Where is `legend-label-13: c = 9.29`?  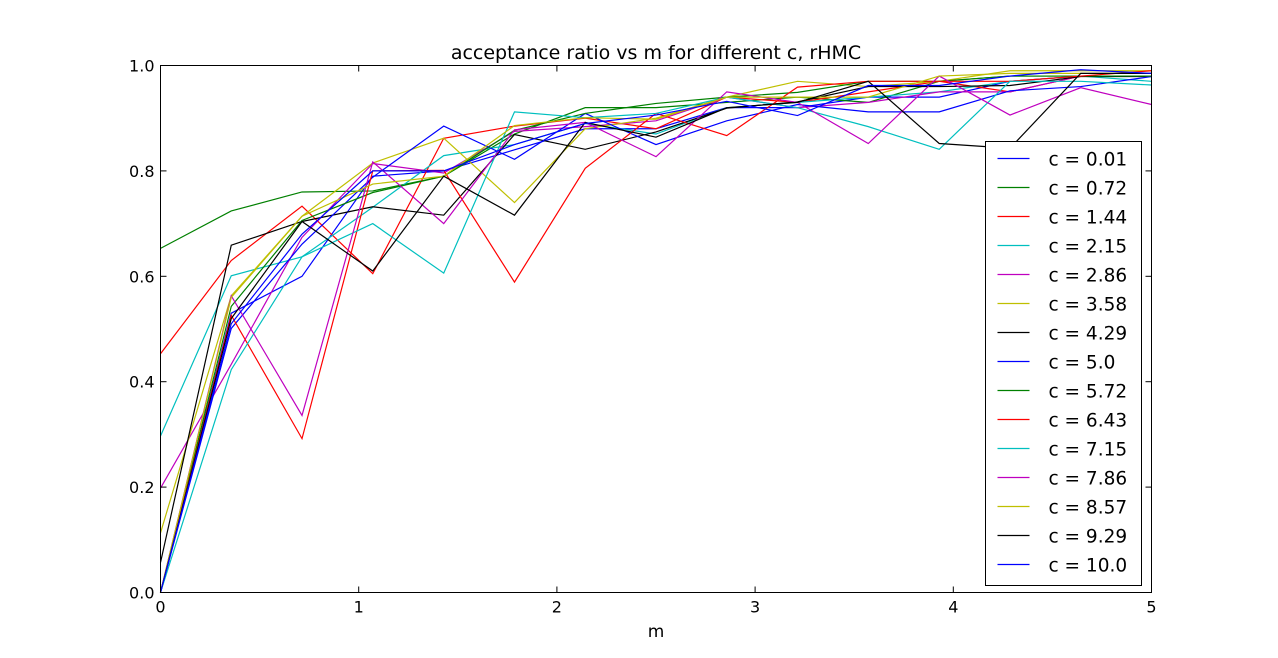
legend-label-13: c = 9.29 is located at coordinates (1088, 537).